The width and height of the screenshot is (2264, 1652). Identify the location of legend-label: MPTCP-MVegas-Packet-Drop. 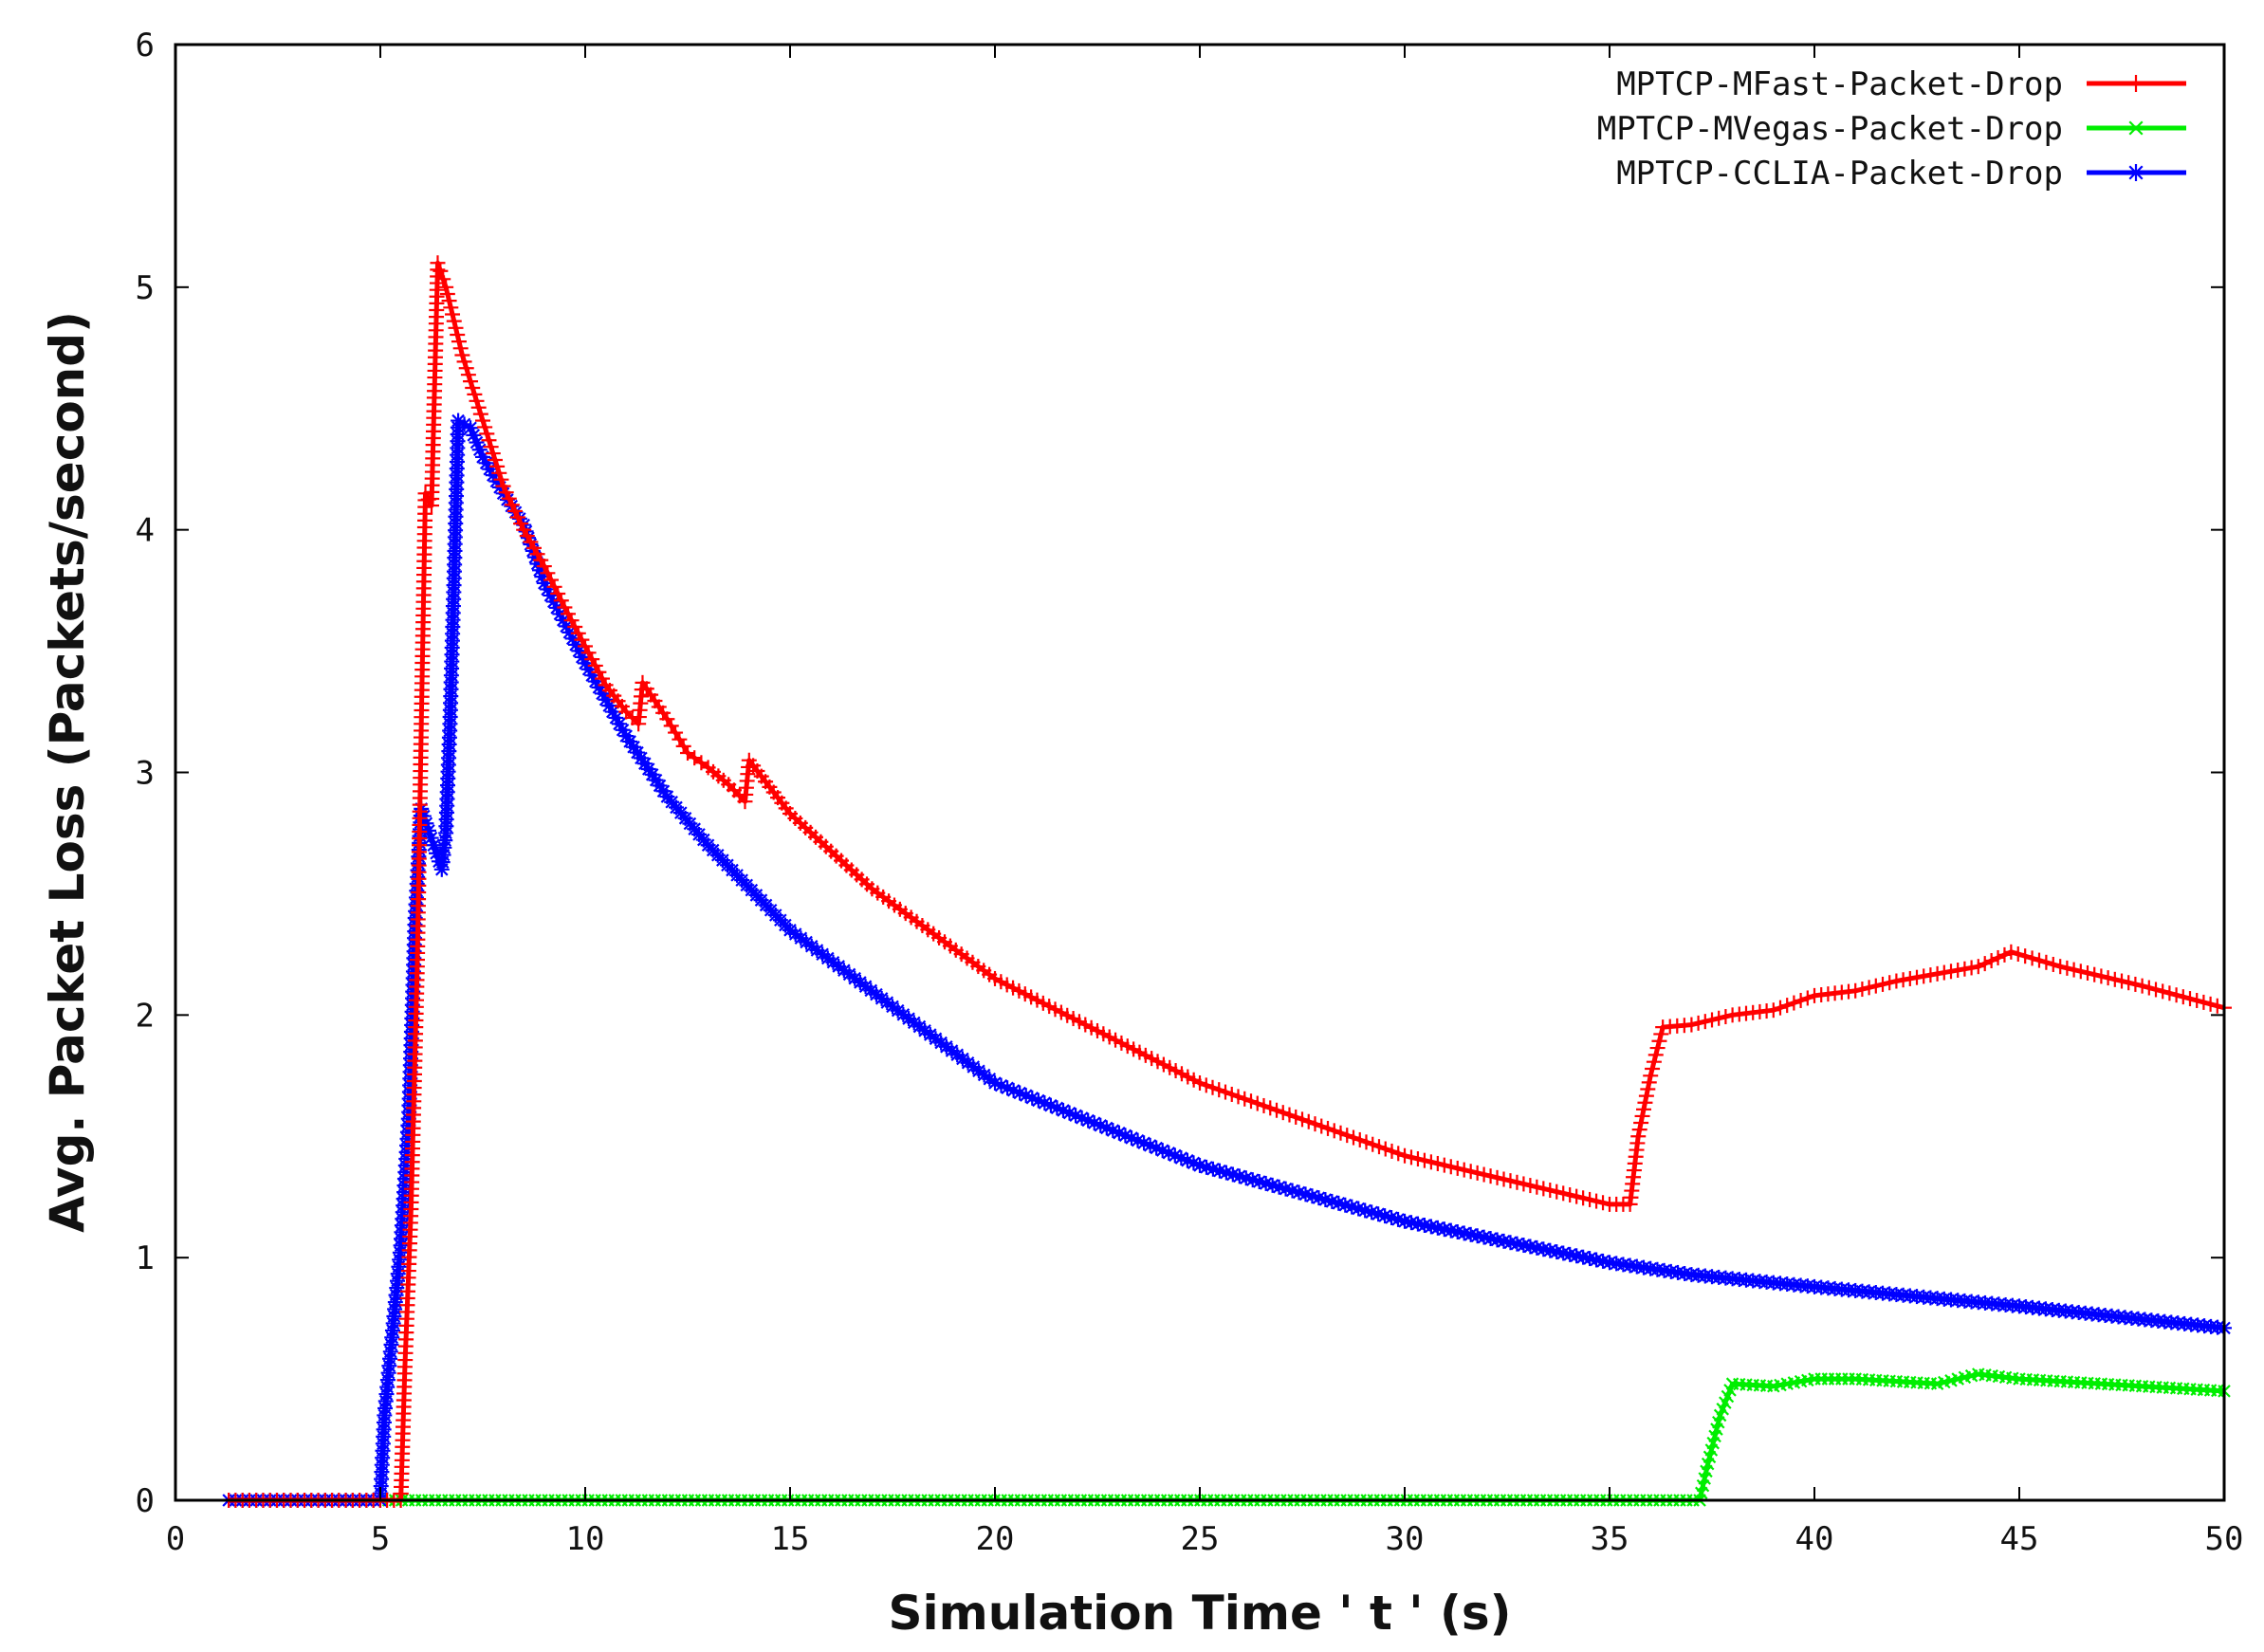
(1830, 129).